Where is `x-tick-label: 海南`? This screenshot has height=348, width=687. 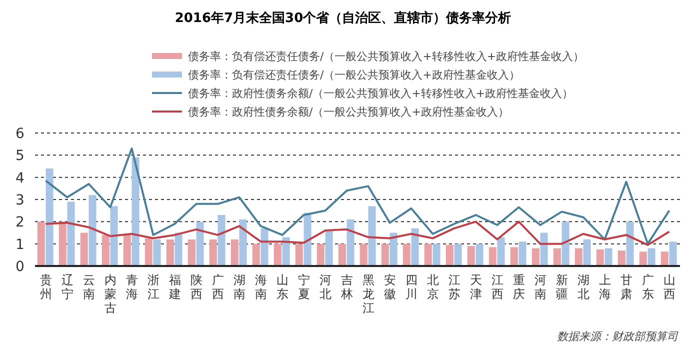 x-tick-label: 海南 is located at coordinates (260, 287).